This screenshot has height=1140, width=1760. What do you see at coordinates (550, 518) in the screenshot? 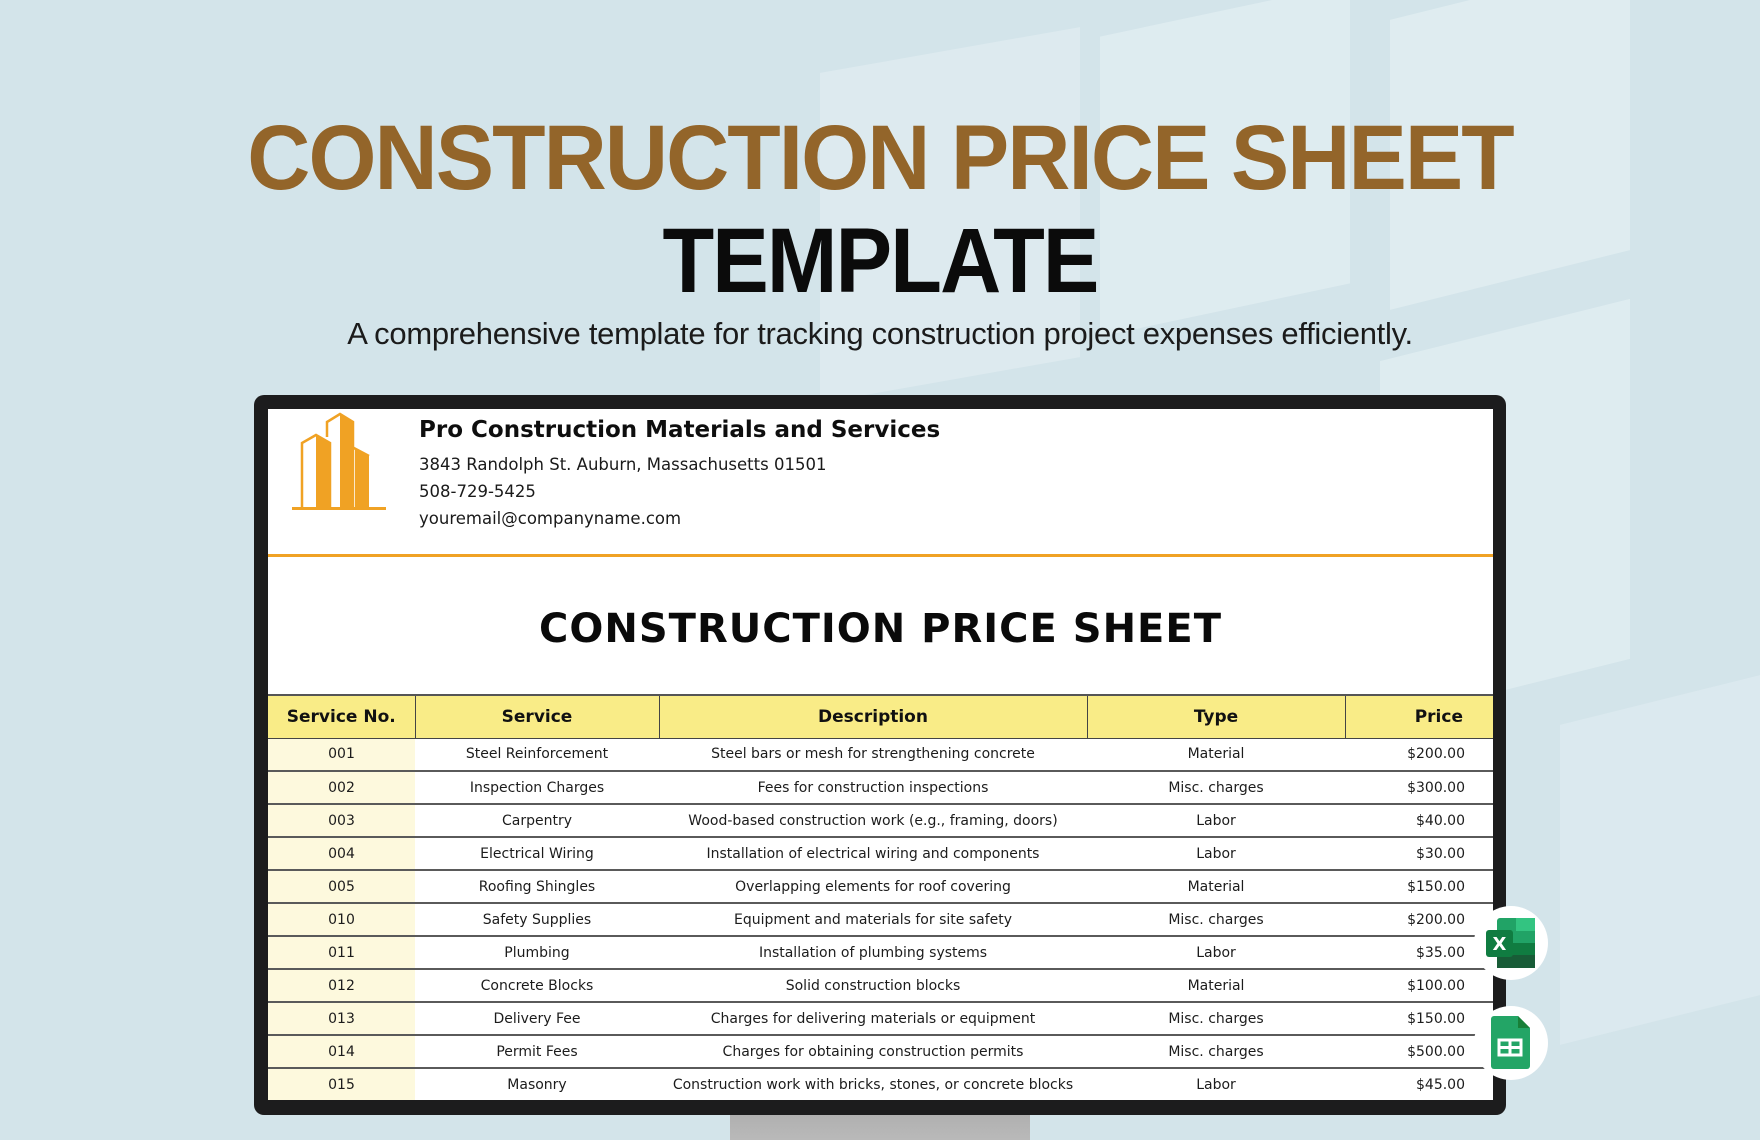
I see `company-email: youremail@companyname.com` at bounding box center [550, 518].